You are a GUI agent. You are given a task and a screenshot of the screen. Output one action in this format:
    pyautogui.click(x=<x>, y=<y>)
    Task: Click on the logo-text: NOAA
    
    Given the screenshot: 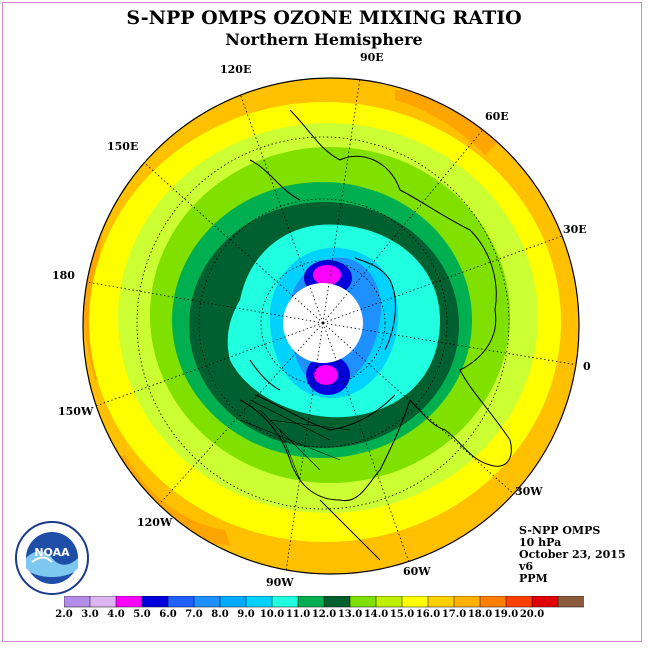 What is the action you would take?
    pyautogui.click(x=52, y=552)
    